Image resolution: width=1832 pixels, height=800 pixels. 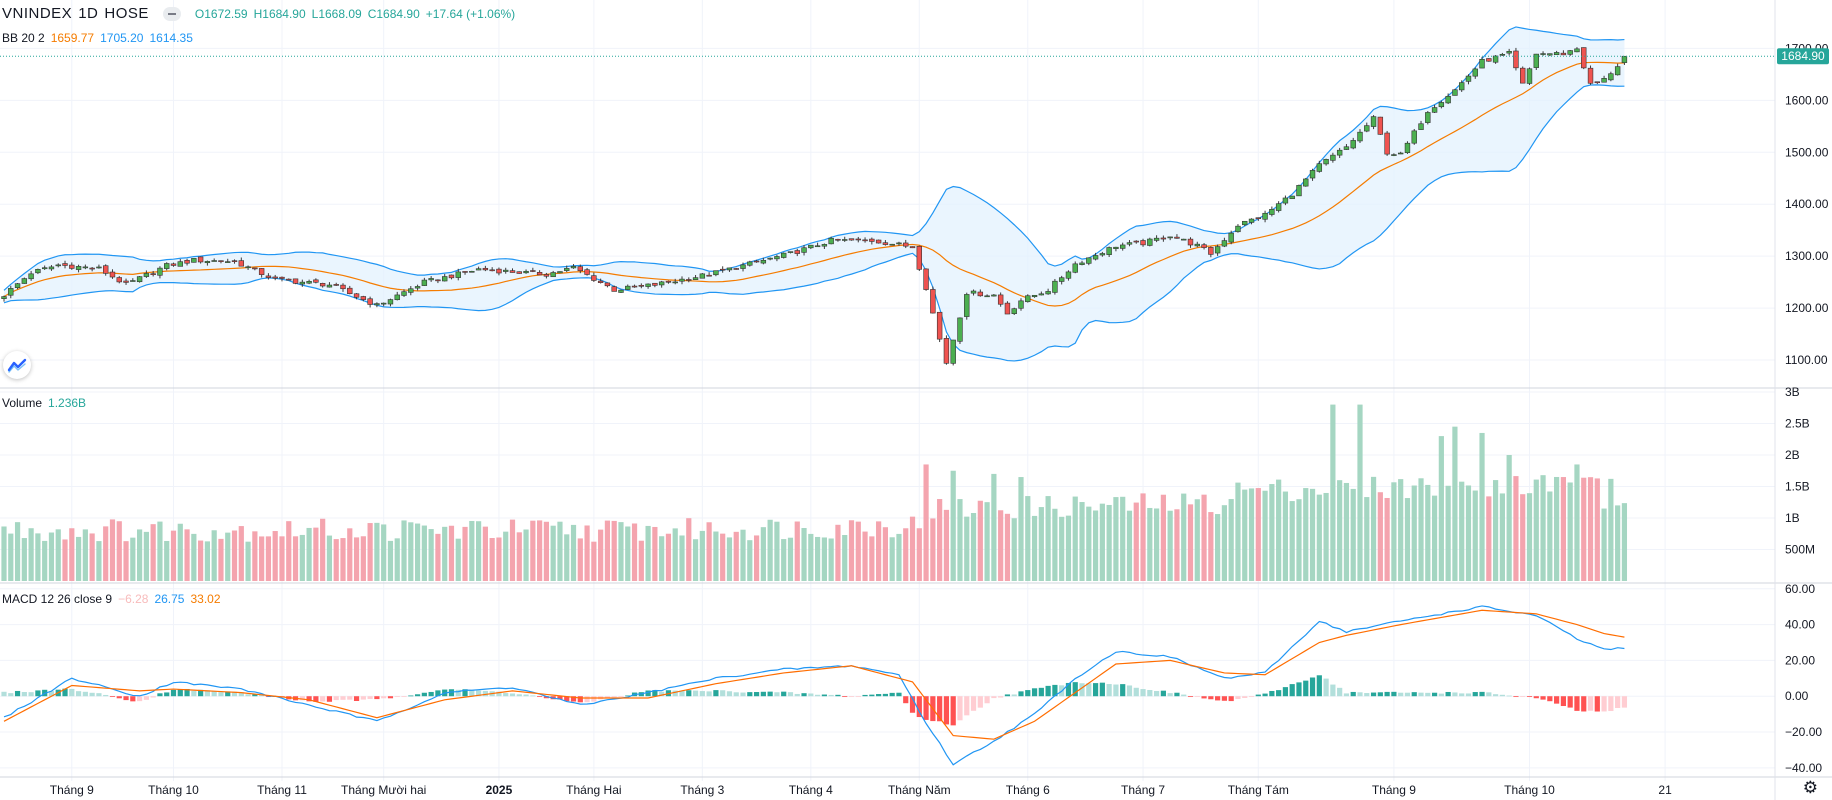 I want to click on bb-basis-value: 1659.77, so click(x=72, y=38).